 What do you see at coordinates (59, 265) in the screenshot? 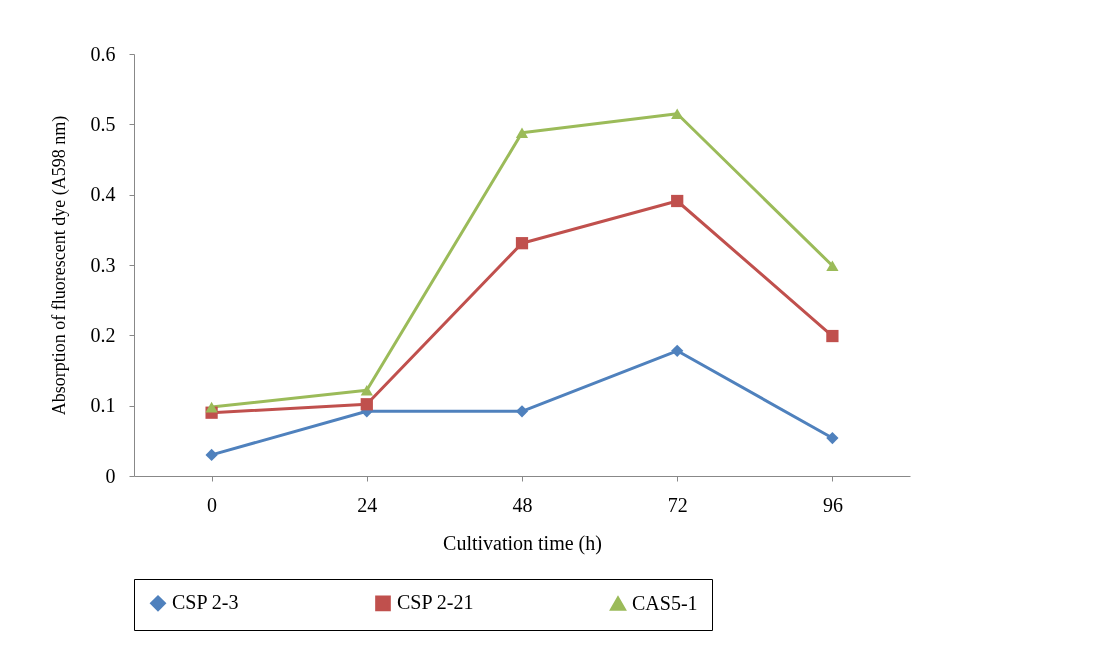
I see `y-axis-title: Absorption of fluorescent dye (A598 nm)` at bounding box center [59, 265].